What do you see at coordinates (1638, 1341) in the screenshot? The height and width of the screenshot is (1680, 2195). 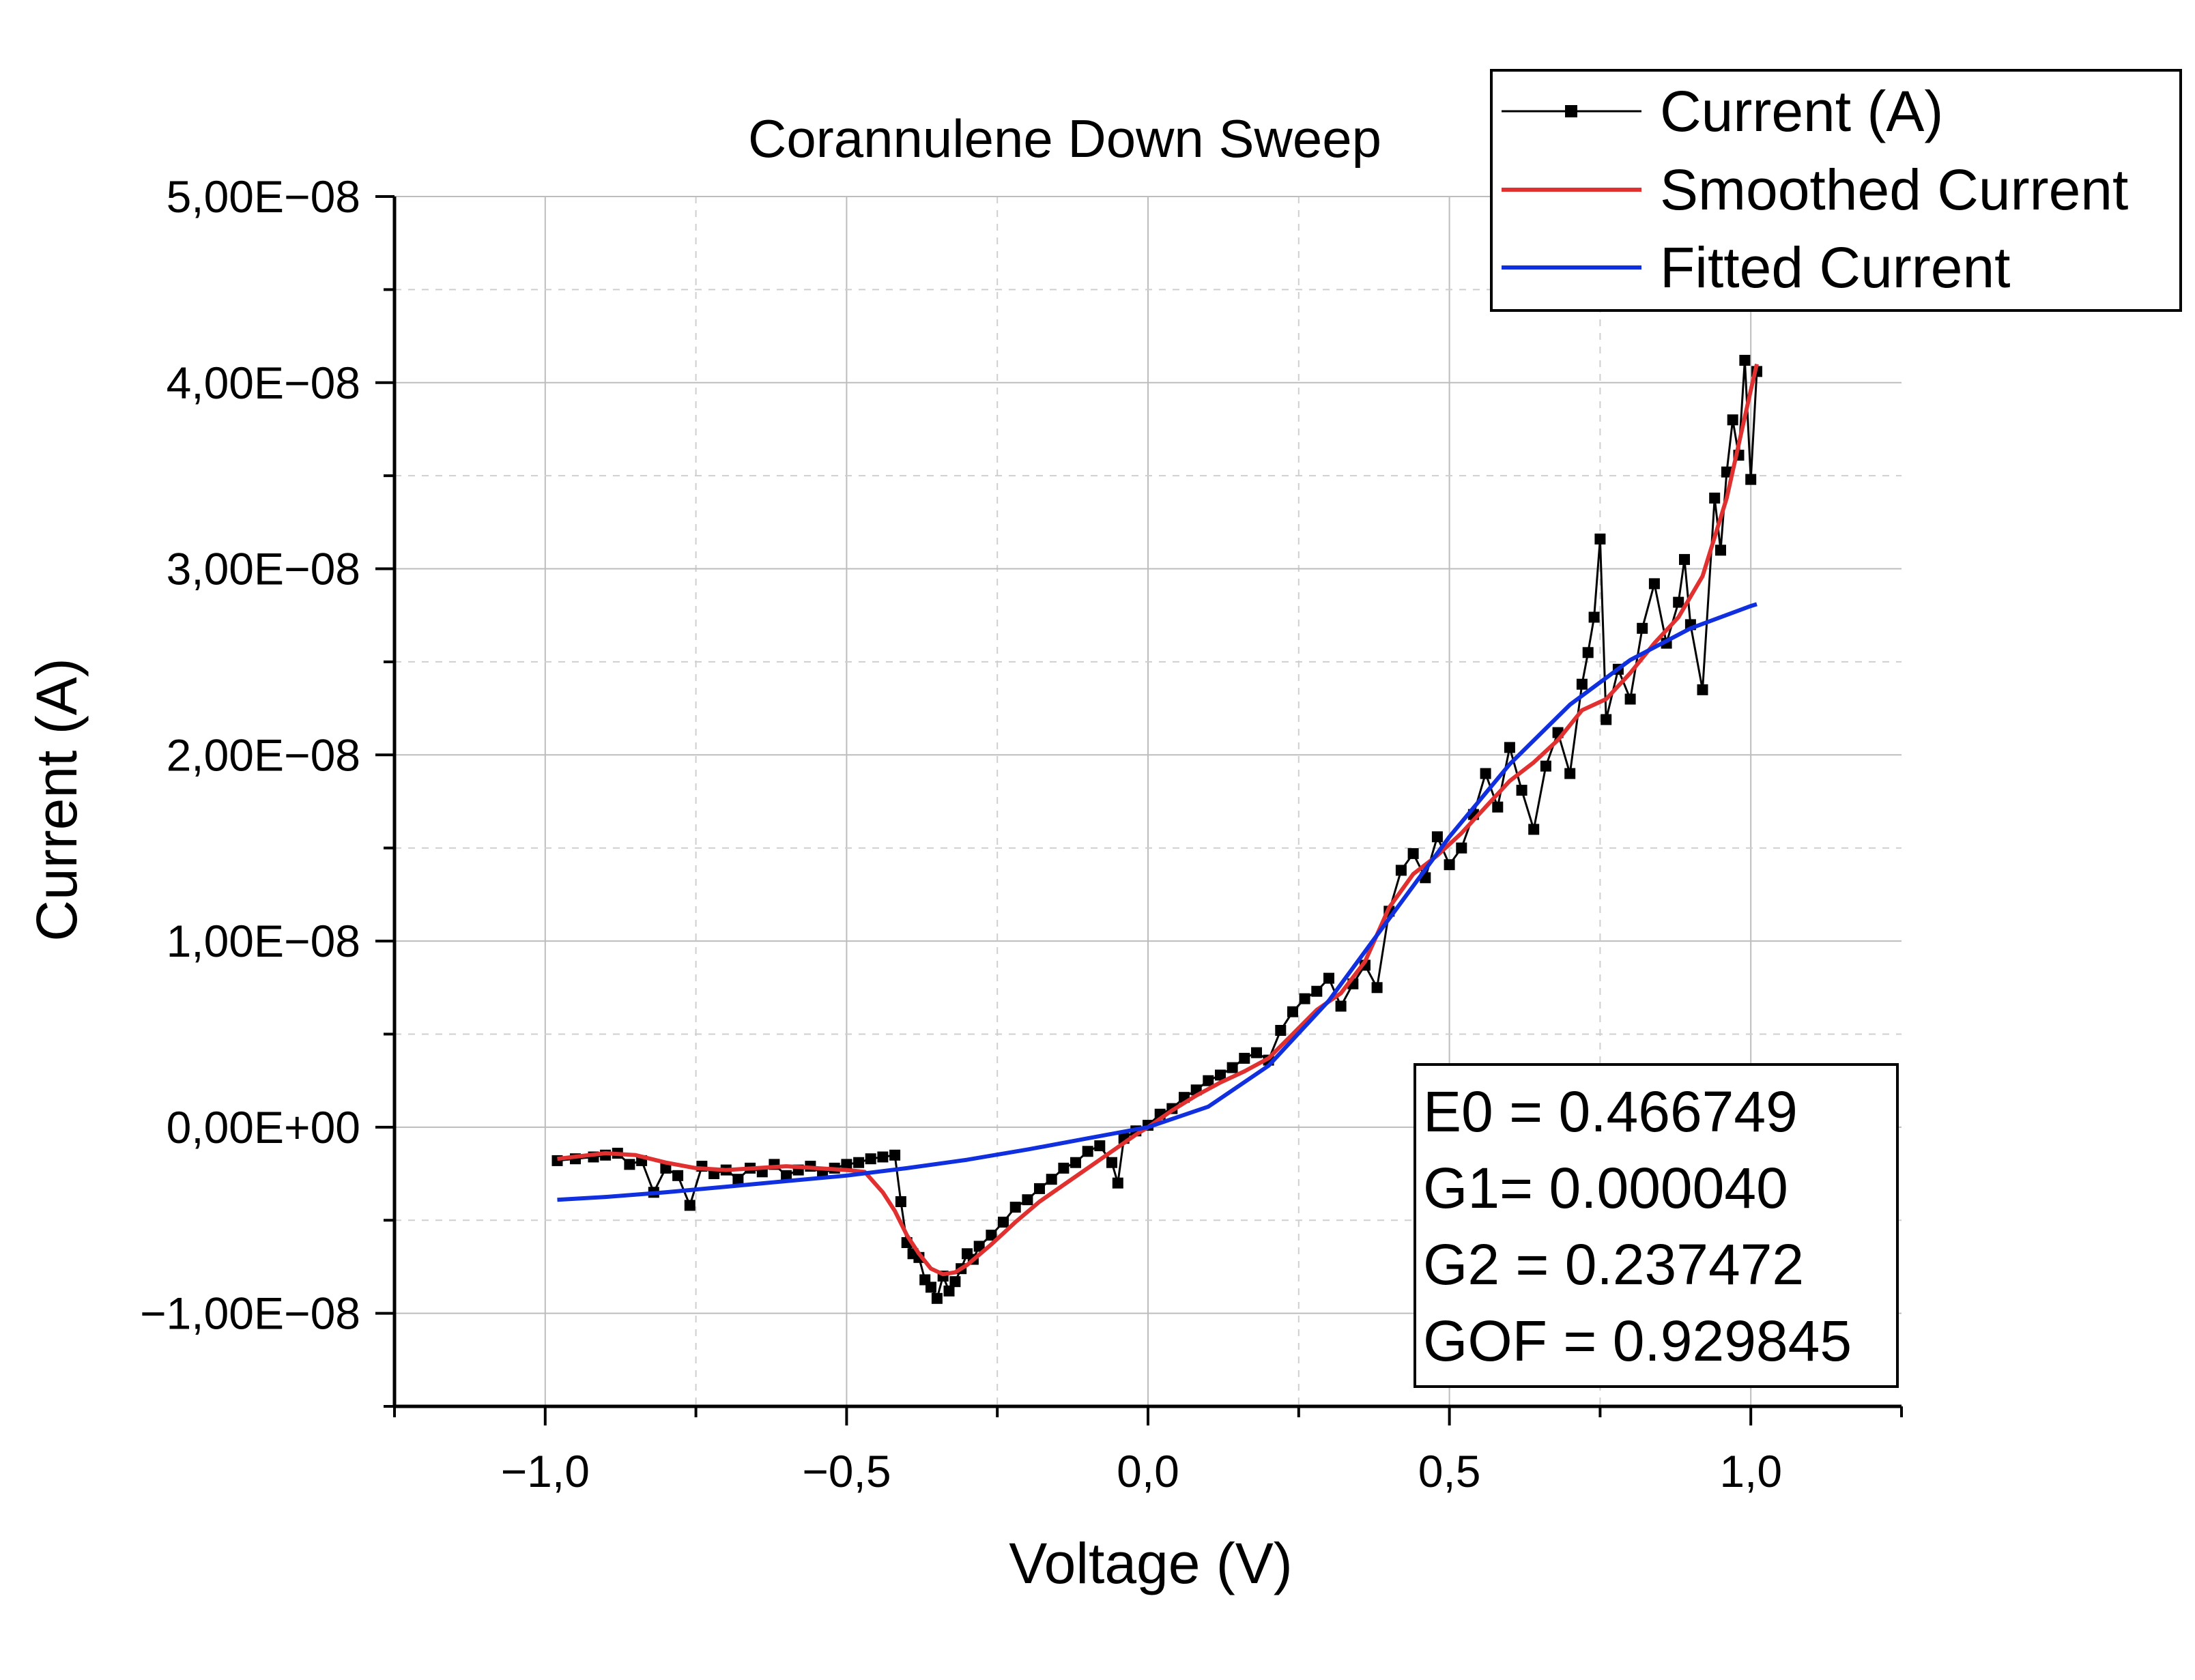 I see `fit-param-gof: GOF = 0.929845` at bounding box center [1638, 1341].